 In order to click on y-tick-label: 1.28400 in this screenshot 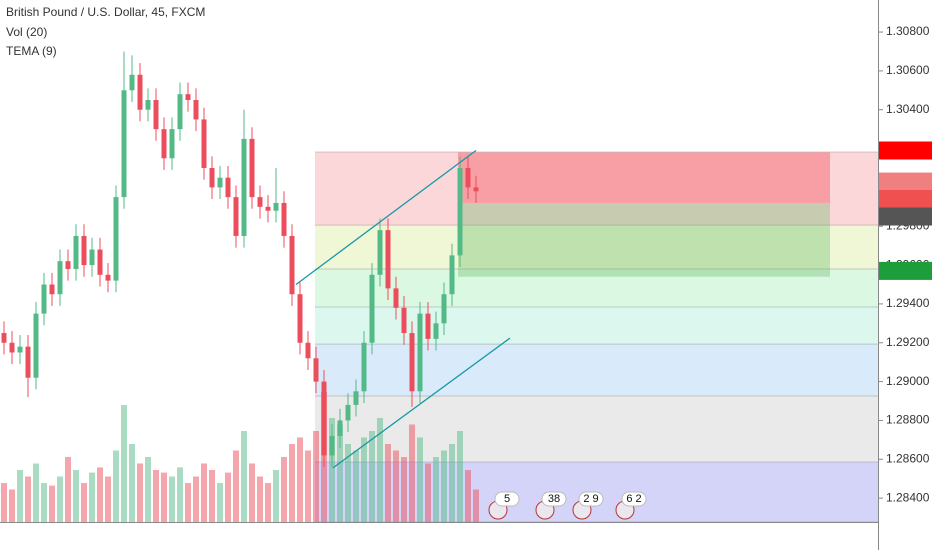, I will do `click(908, 497)`.